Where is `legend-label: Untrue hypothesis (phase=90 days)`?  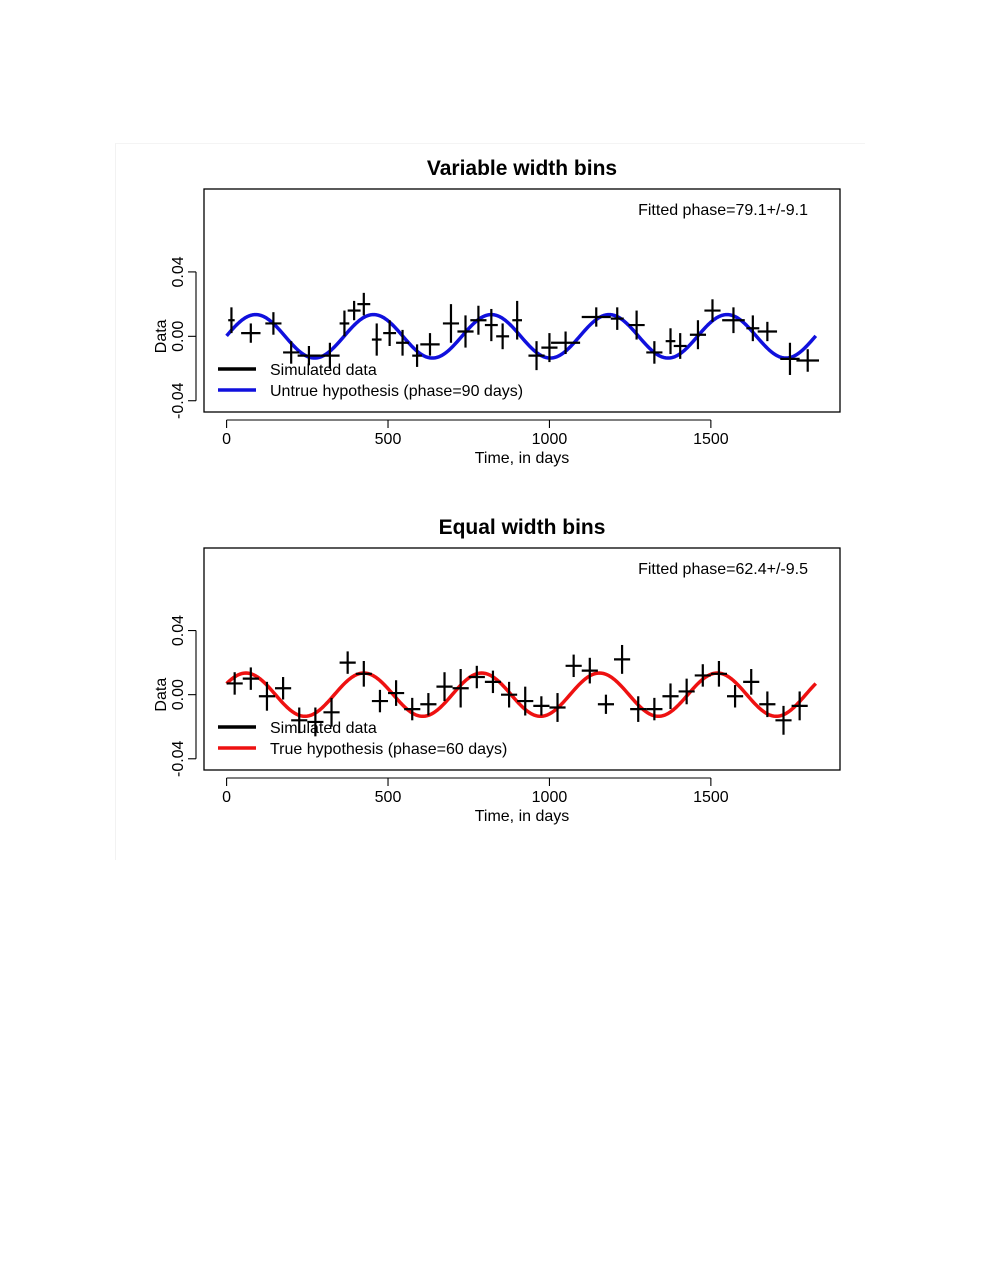 legend-label: Untrue hypothesis (phase=90 days) is located at coordinates (396, 391).